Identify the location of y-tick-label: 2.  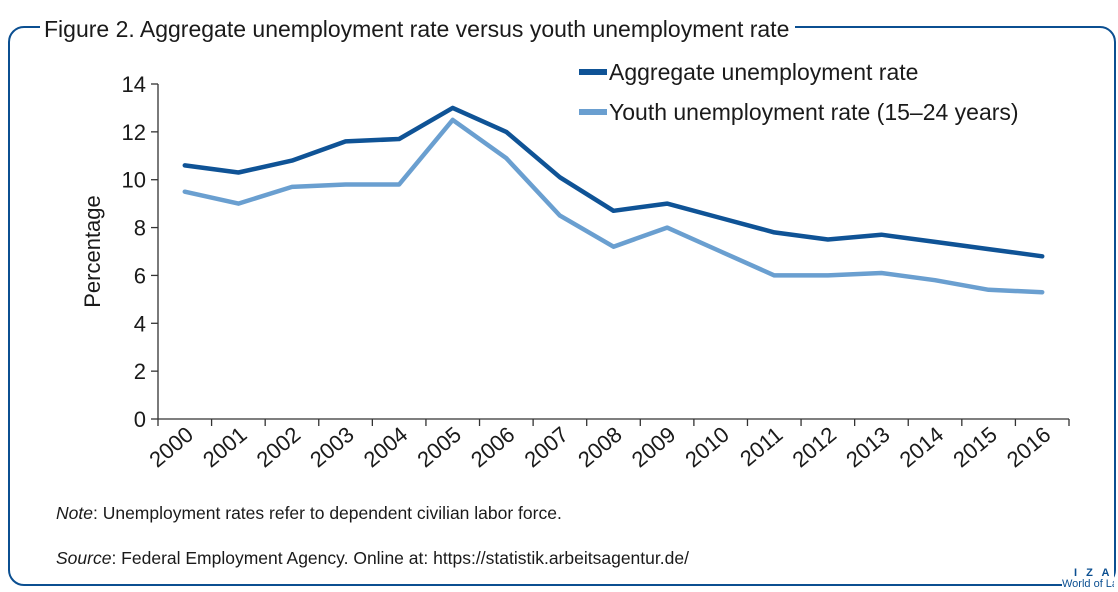
(140, 371).